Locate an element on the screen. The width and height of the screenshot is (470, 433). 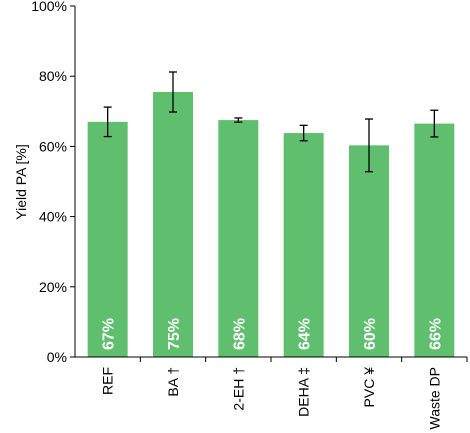
y-axis-title: Yield PA [%] is located at coordinates (21, 181).